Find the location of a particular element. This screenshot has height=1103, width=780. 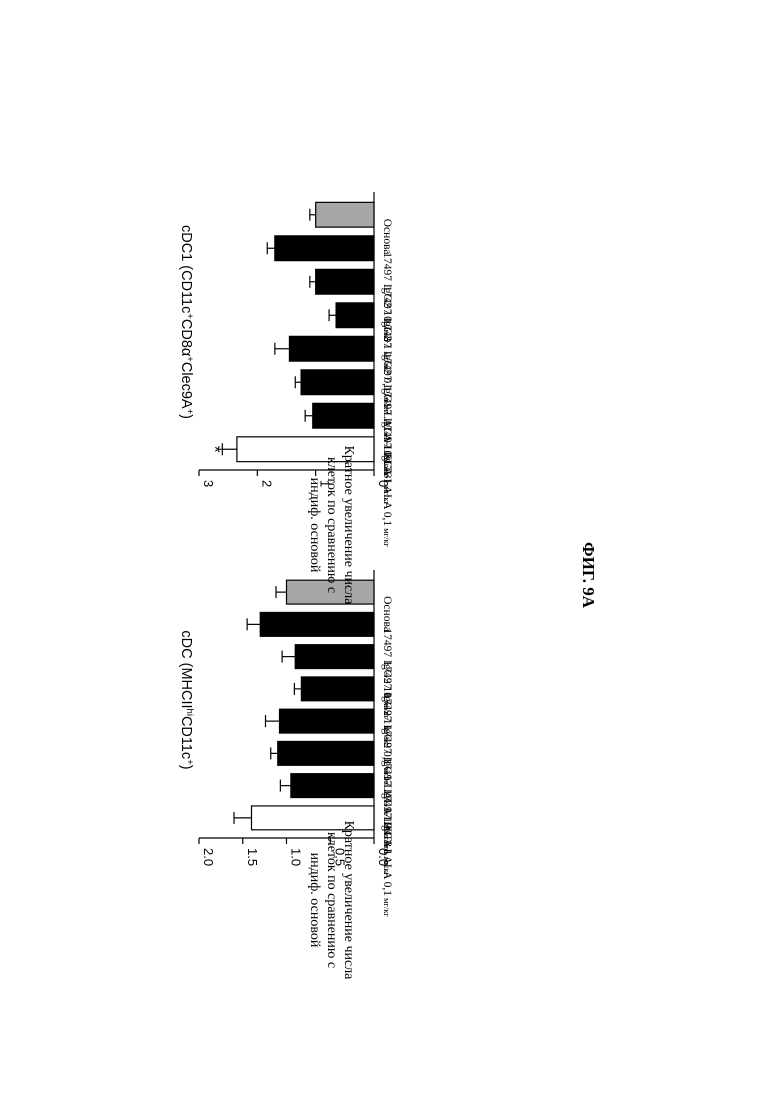

value-tick-label: 2.0 is located at coordinates (208, 857).